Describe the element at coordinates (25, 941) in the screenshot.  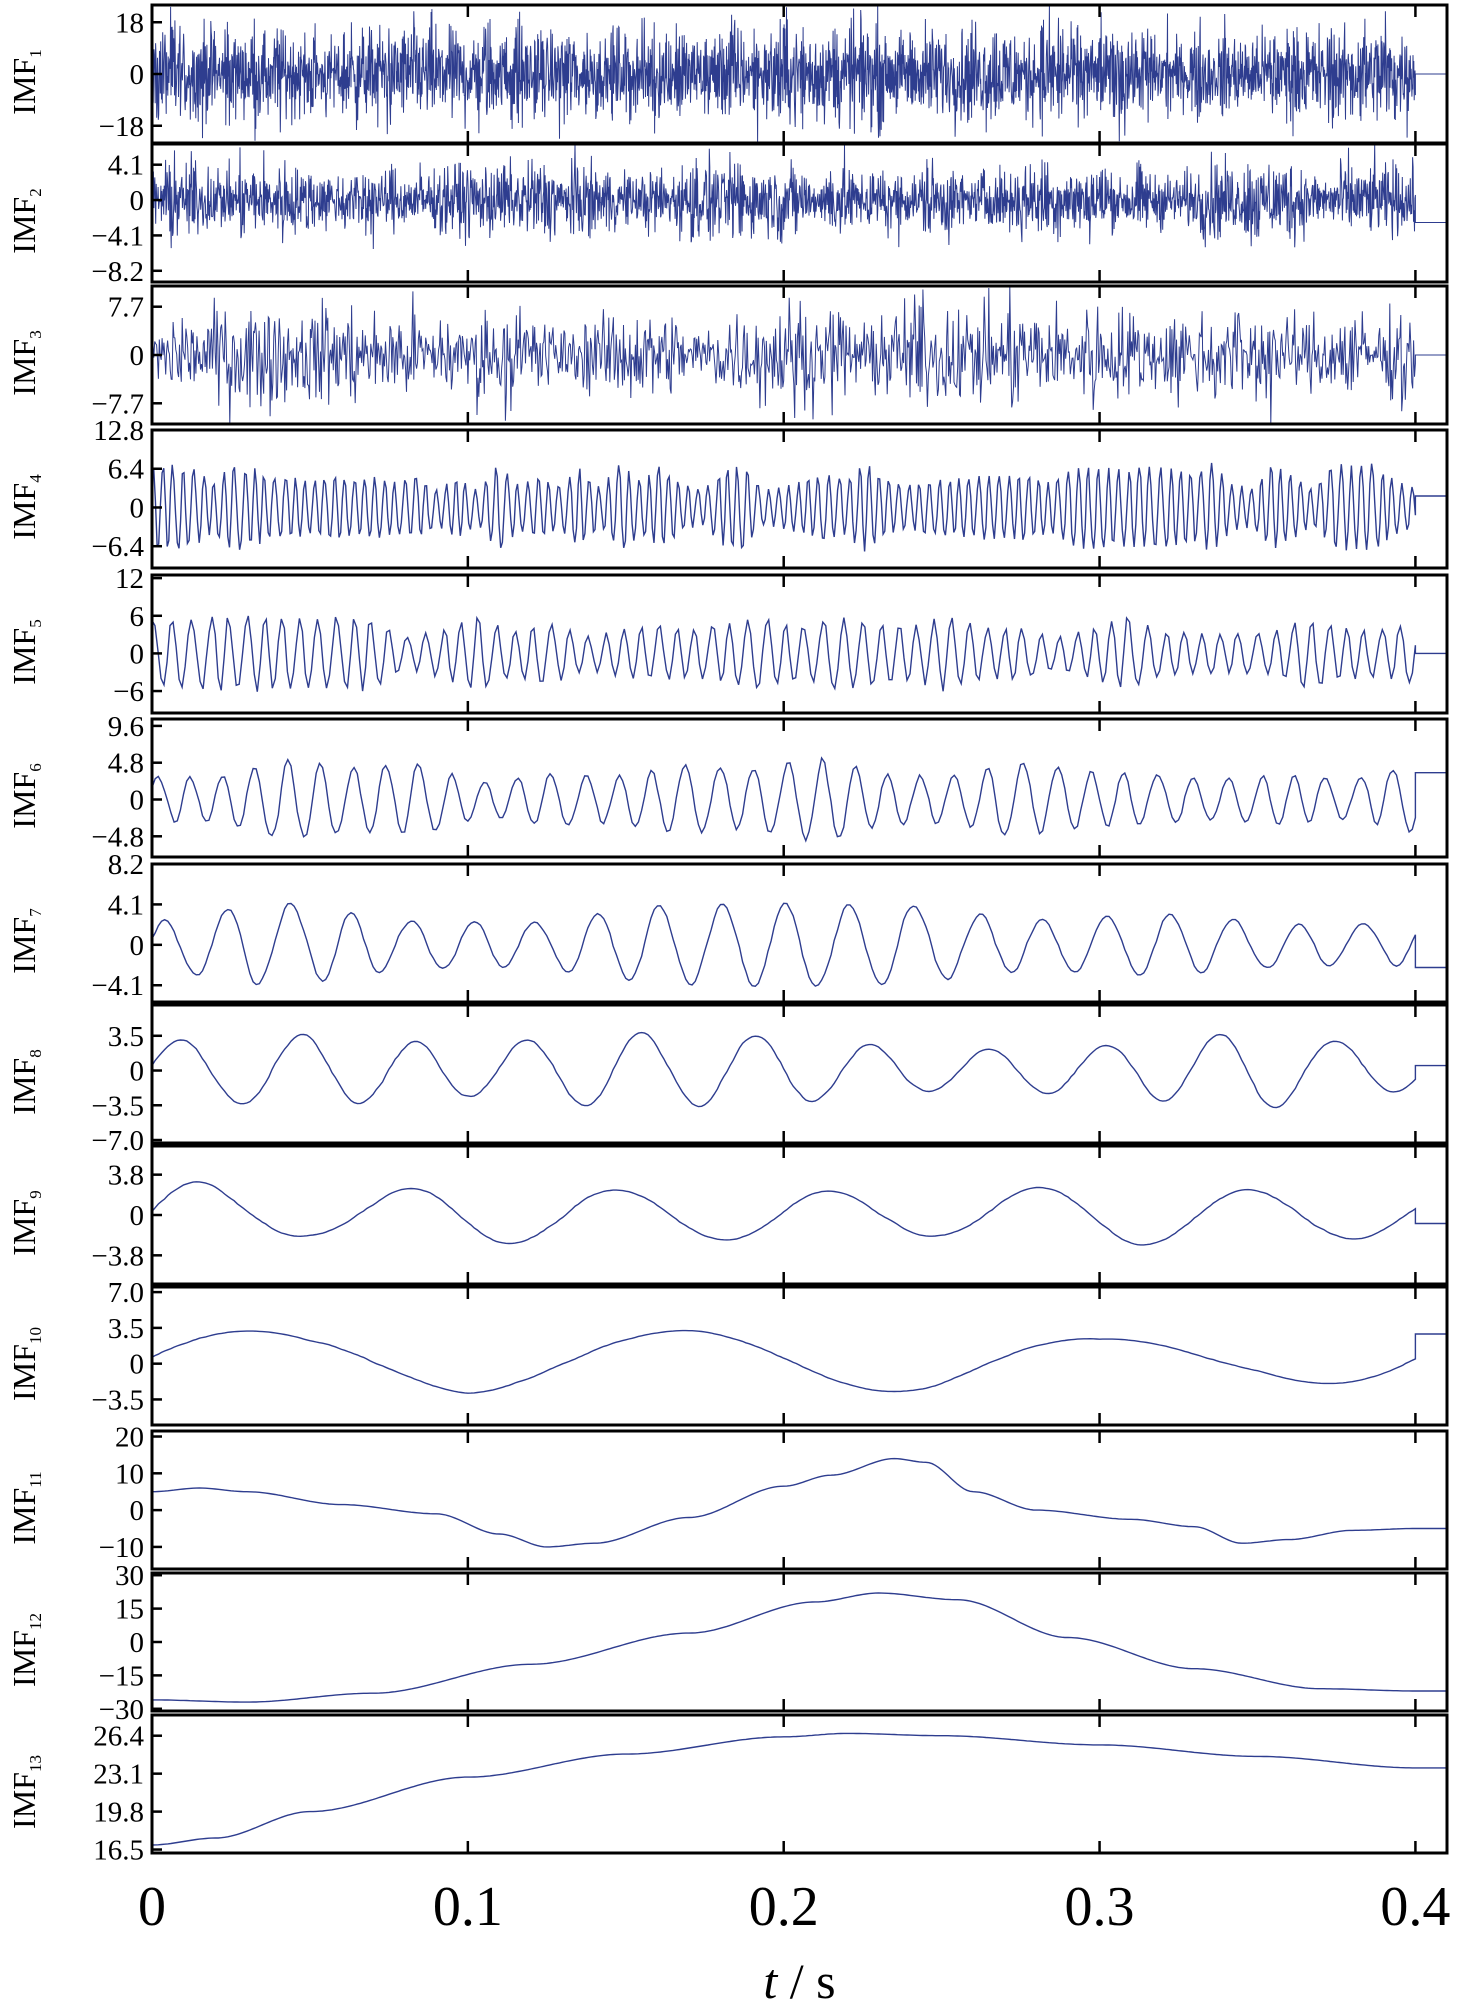
I see `panel-label-imf7: IMF7` at that location.